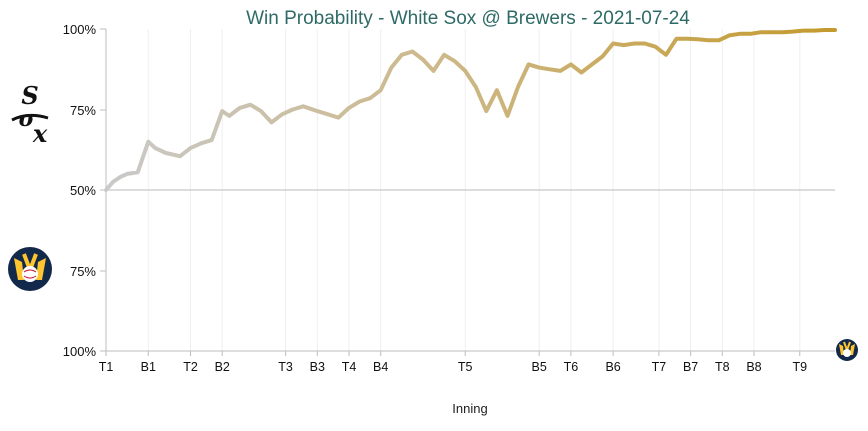  I want to click on x-tick-label-t4: T4, so click(349, 367).